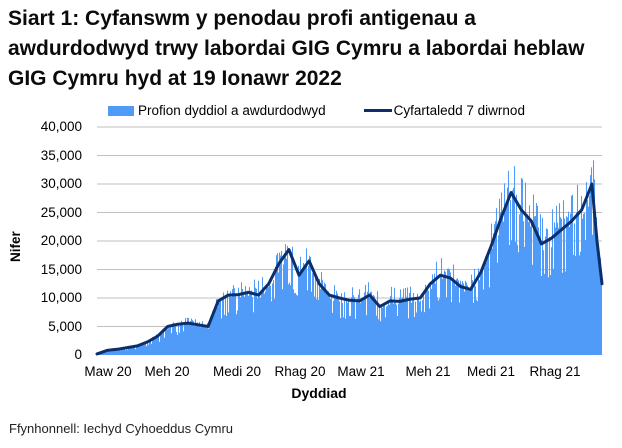  Describe the element at coordinates (361, 371) in the screenshot. I see `x-tick: Maw 21` at that location.